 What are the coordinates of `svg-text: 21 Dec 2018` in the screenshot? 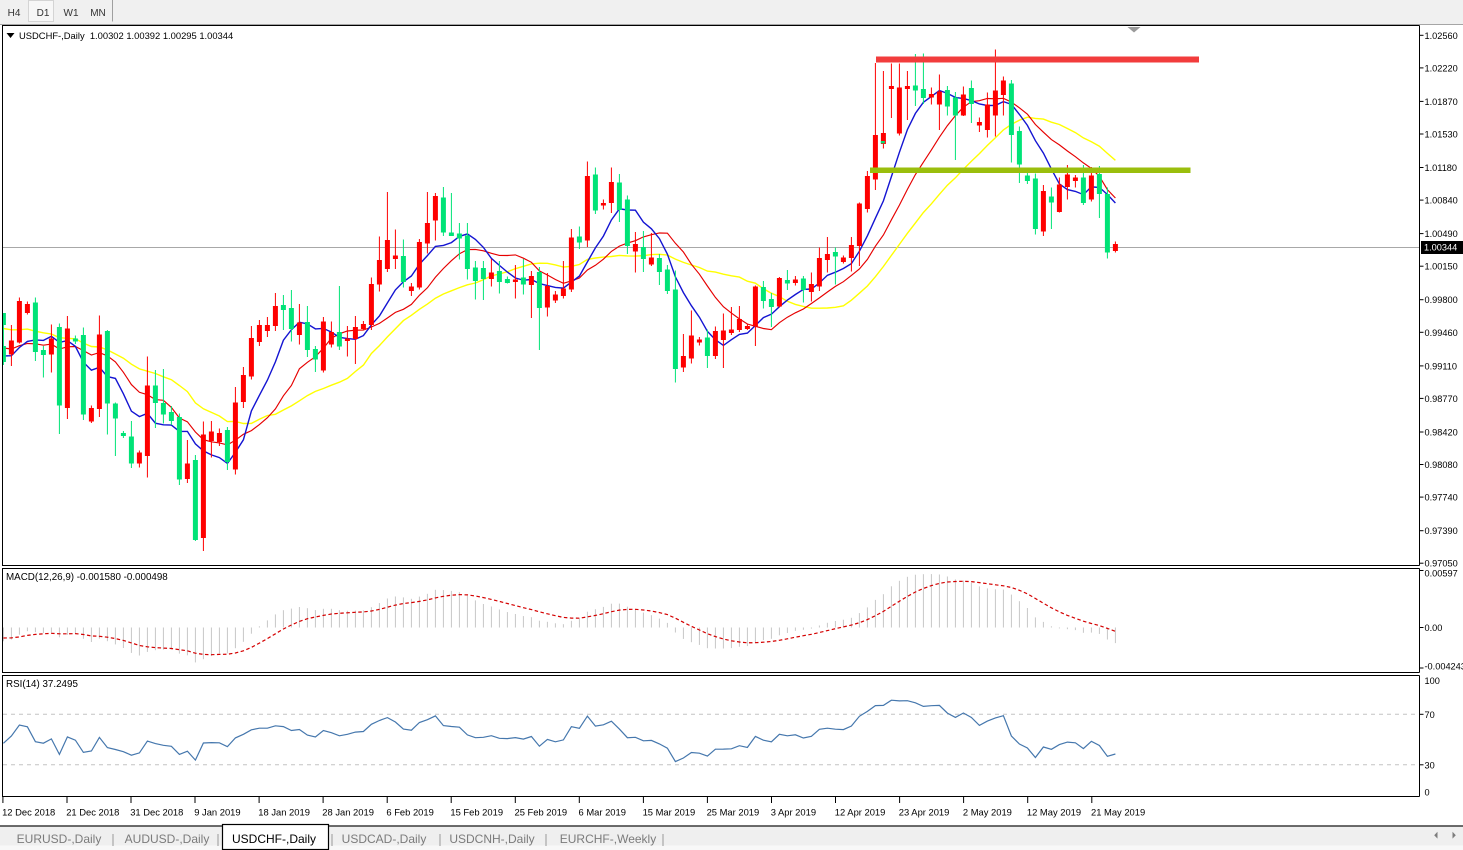 It's located at (92, 812).